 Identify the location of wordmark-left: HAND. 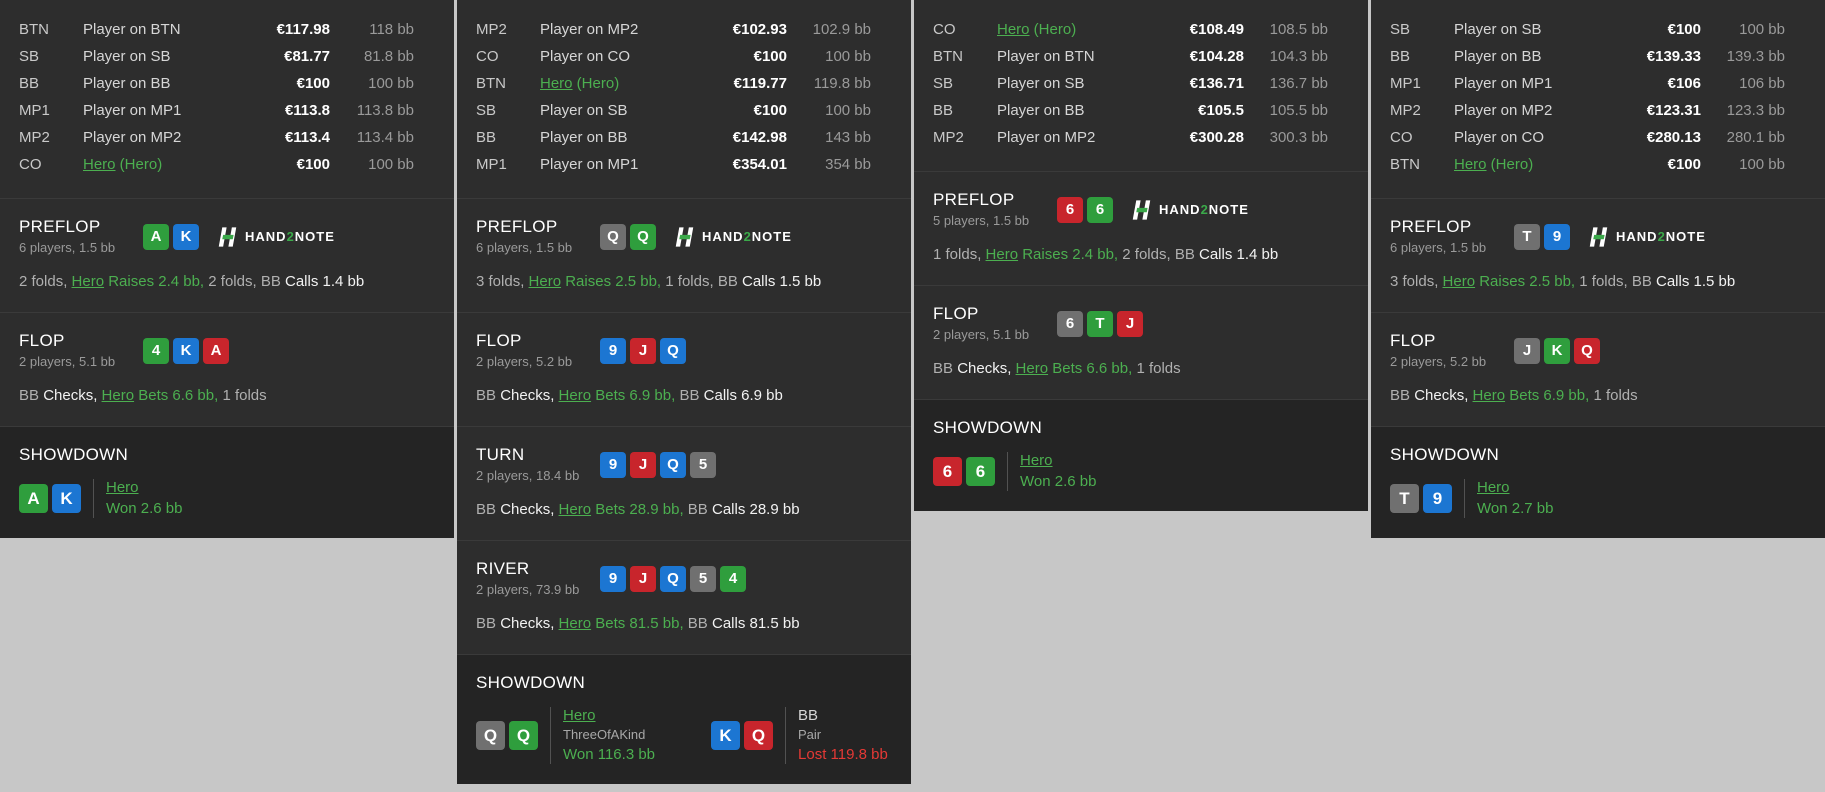
(723, 236).